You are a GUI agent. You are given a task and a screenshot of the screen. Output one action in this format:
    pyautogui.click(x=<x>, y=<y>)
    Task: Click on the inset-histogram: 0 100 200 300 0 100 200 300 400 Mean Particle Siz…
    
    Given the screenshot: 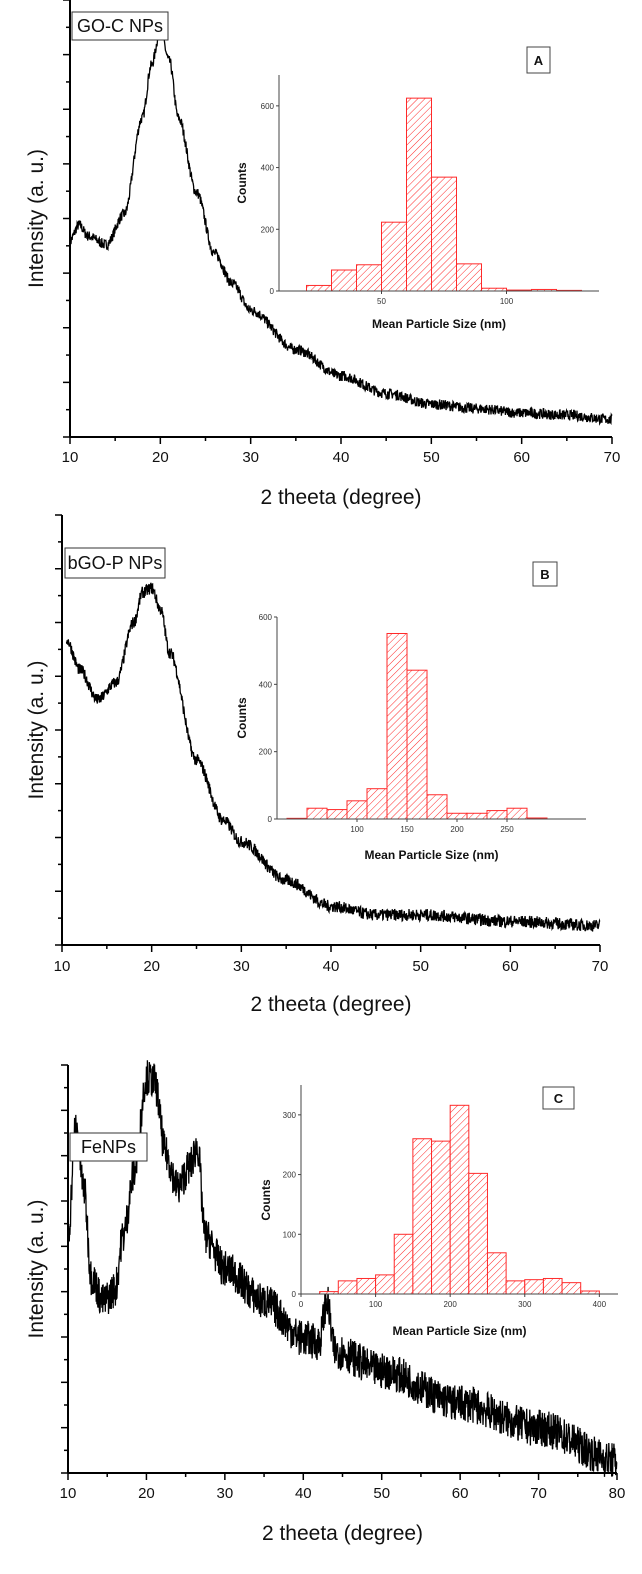 What is the action you would take?
    pyautogui.click(x=438, y=1211)
    